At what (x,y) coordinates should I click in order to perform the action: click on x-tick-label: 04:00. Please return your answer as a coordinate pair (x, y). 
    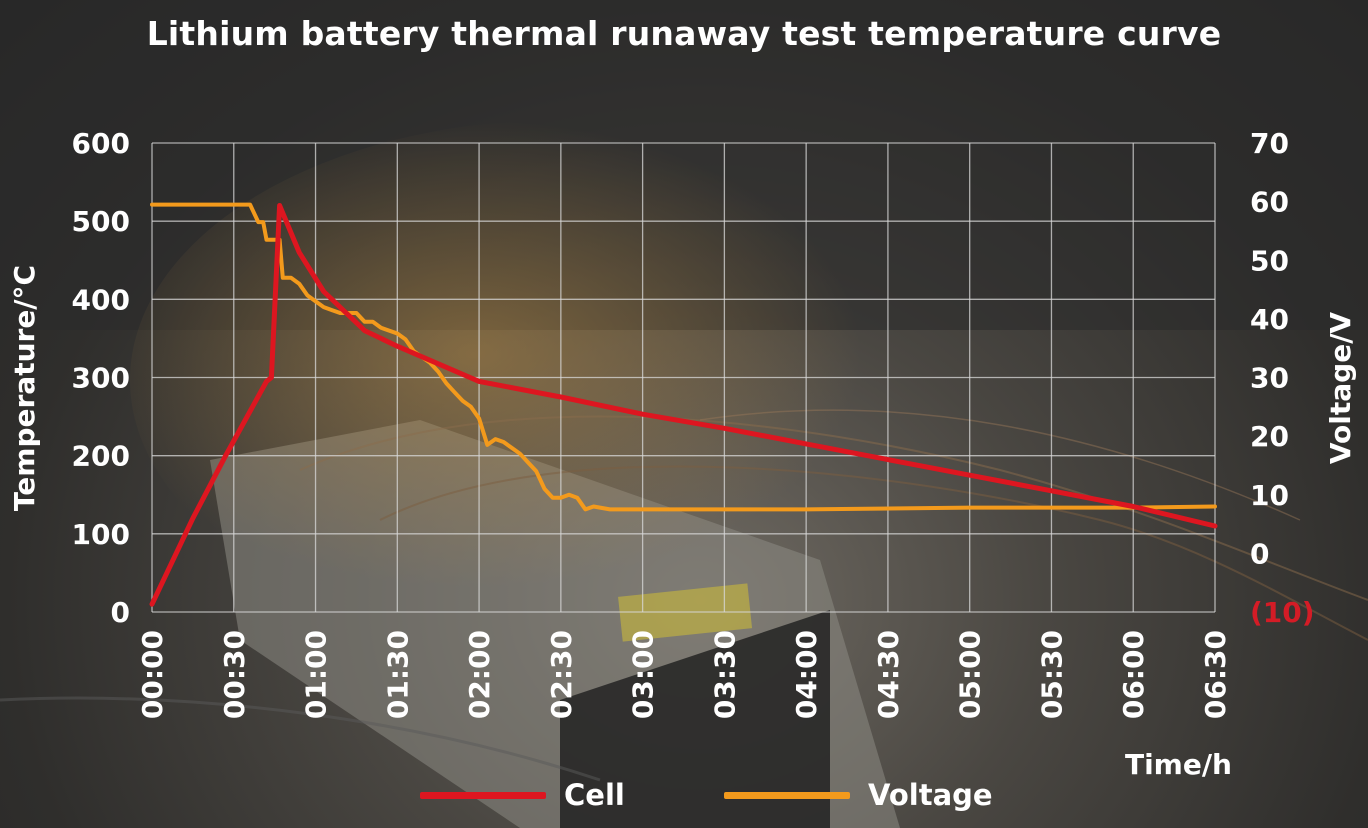
    Looking at the image, I should click on (806, 674).